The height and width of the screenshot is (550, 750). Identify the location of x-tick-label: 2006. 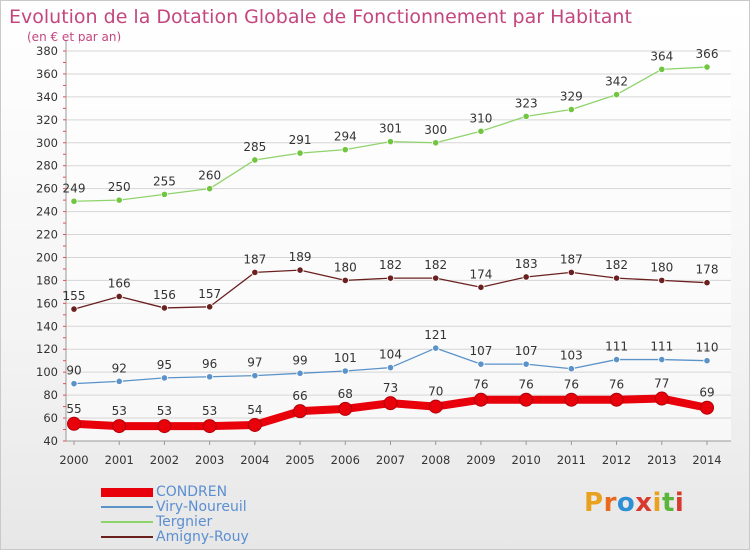
(345, 460).